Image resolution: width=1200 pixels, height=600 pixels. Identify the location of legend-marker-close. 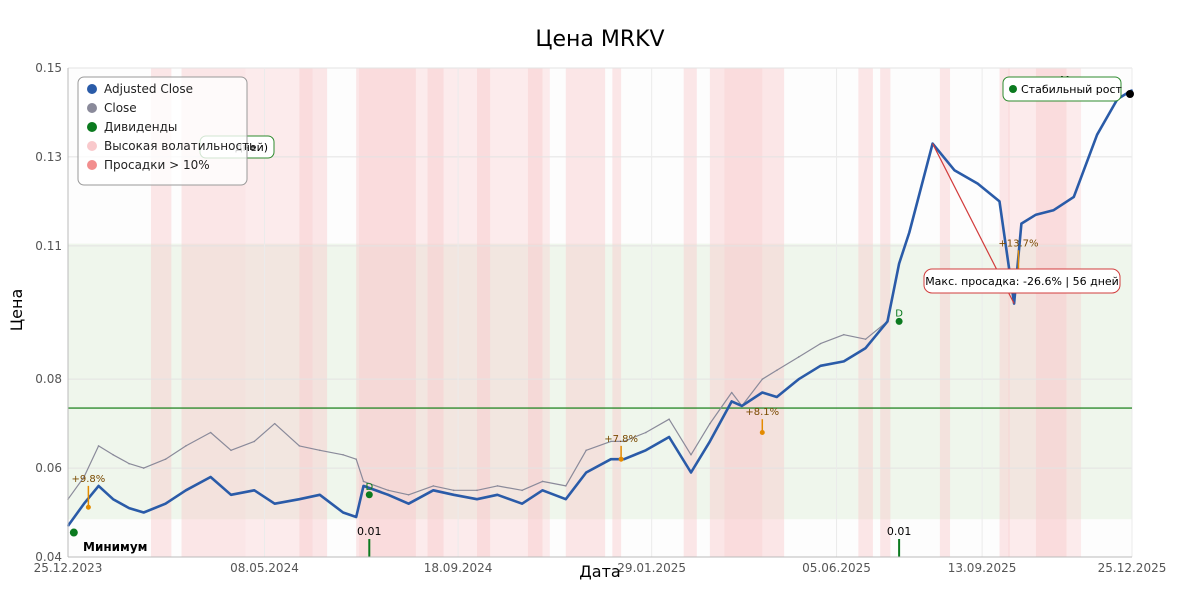
(92, 108).